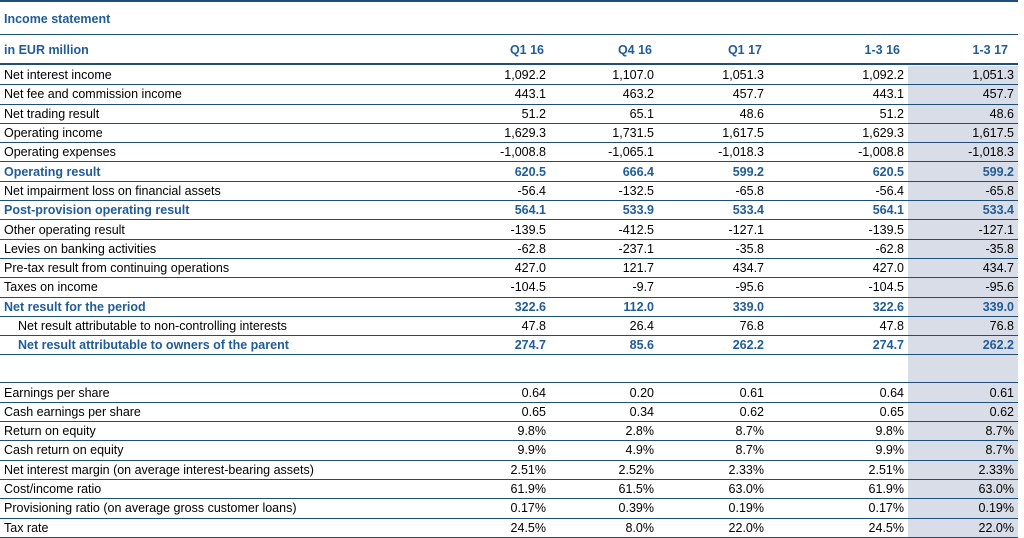 The image size is (1024, 538). What do you see at coordinates (604, 345) in the screenshot?
I see `row-value: 85.6` at bounding box center [604, 345].